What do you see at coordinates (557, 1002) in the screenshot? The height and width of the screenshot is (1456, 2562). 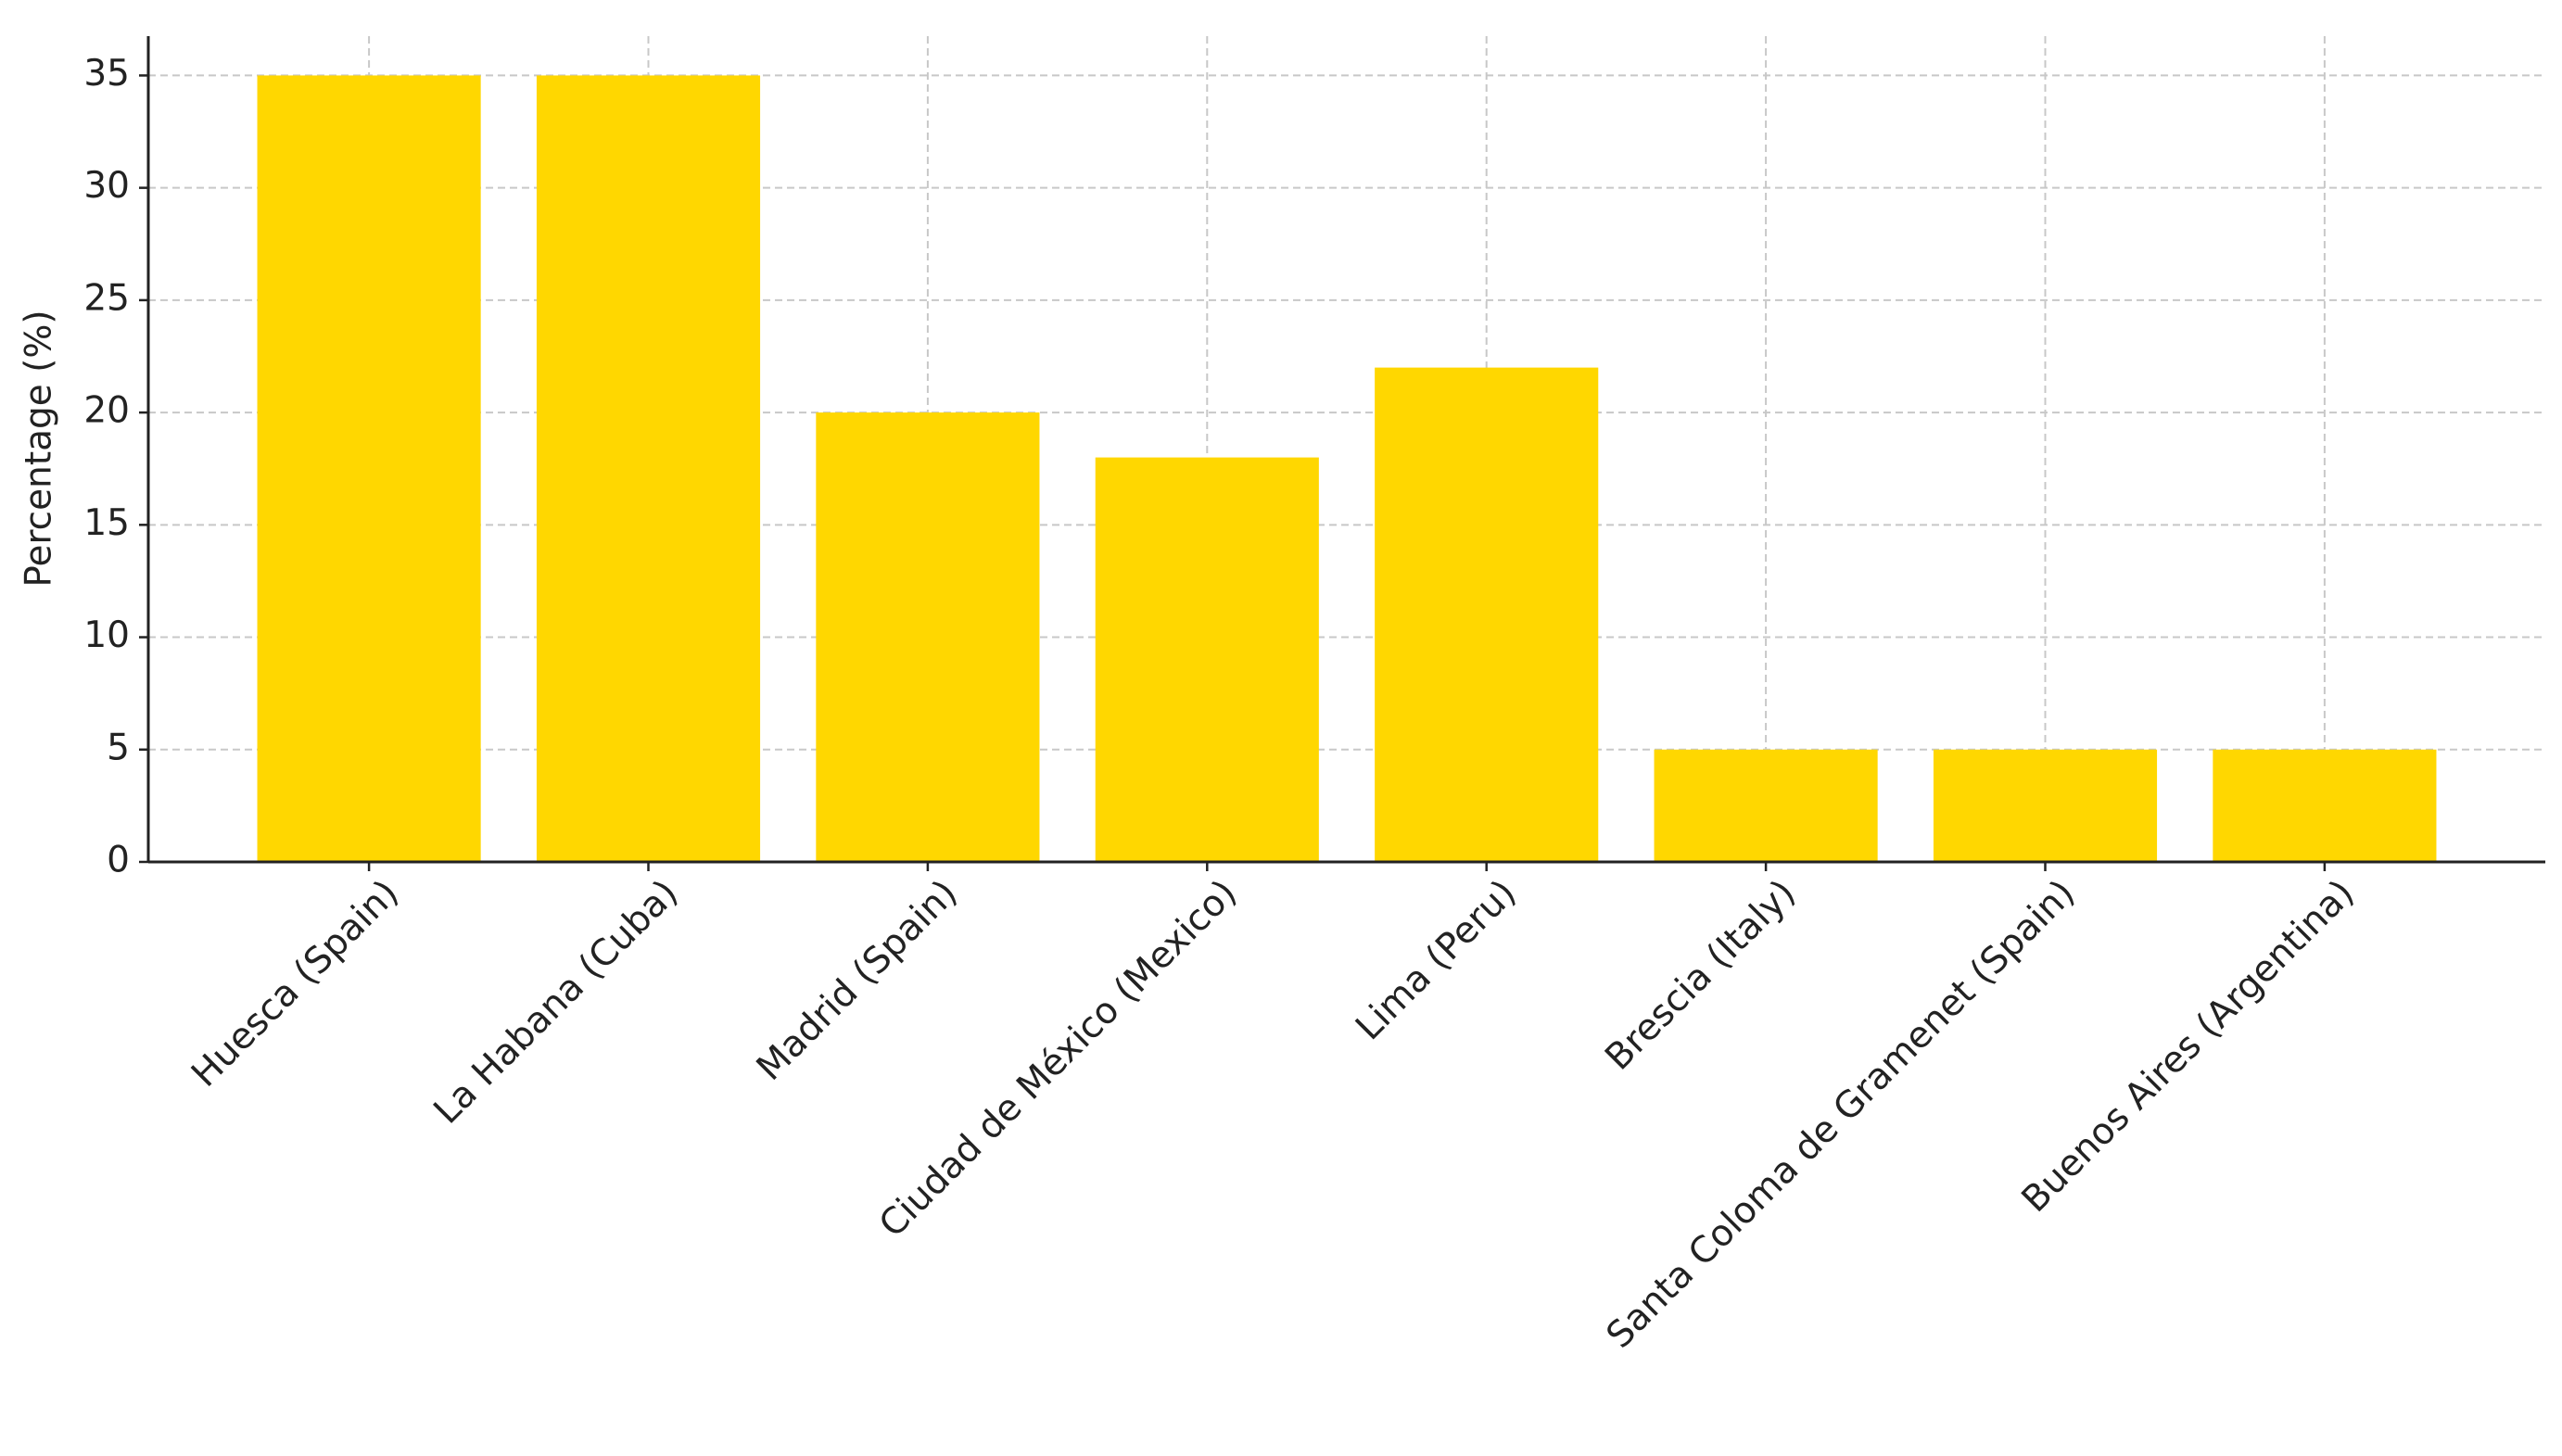 I see `x-tick-label: La Habana (Cuba)` at bounding box center [557, 1002].